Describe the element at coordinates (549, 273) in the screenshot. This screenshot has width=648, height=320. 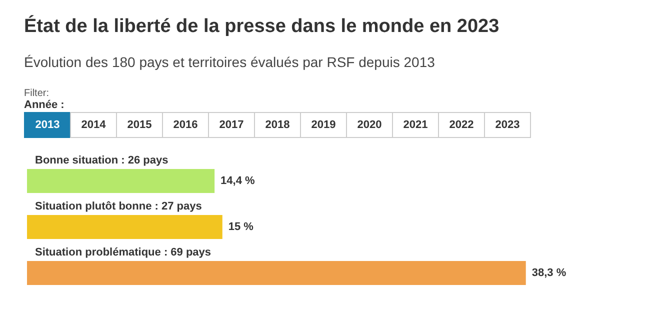
I see `data-label: 38,3 %` at that location.